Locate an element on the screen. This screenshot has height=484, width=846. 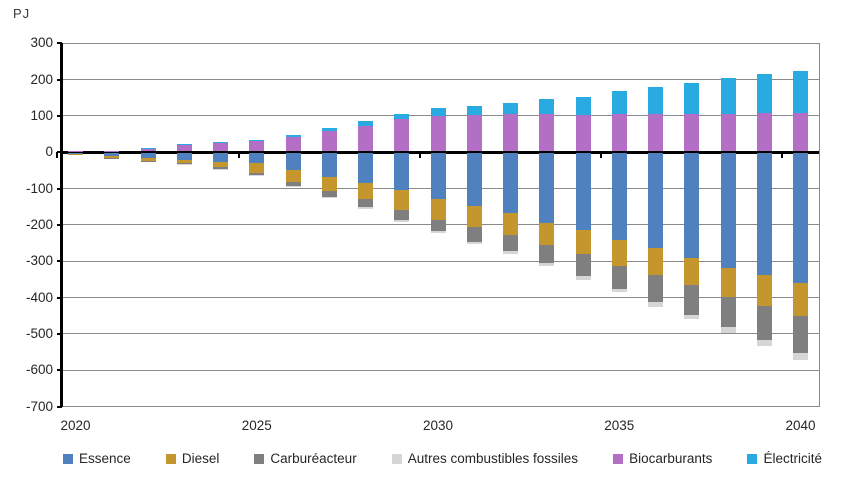
bar-segment-biocarburants-2025 is located at coordinates (257, 146).